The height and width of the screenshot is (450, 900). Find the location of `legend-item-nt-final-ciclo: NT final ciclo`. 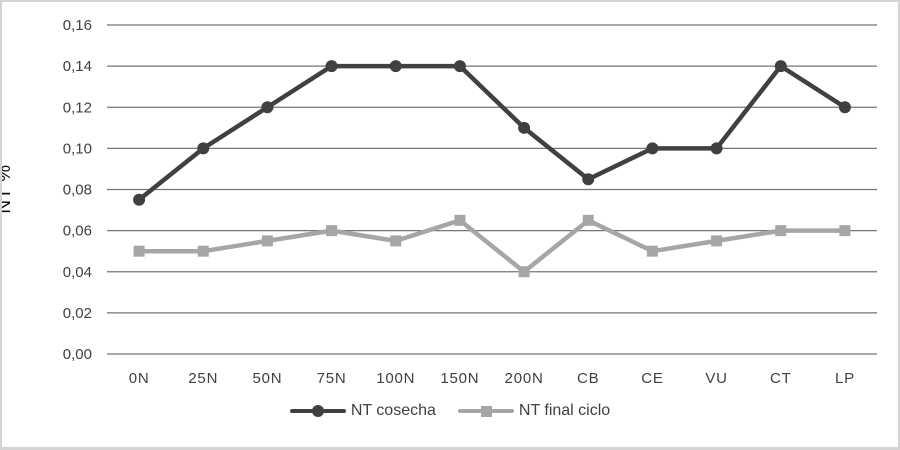

legend-item-nt-final-ciclo: NT final ciclo is located at coordinates (534, 411).